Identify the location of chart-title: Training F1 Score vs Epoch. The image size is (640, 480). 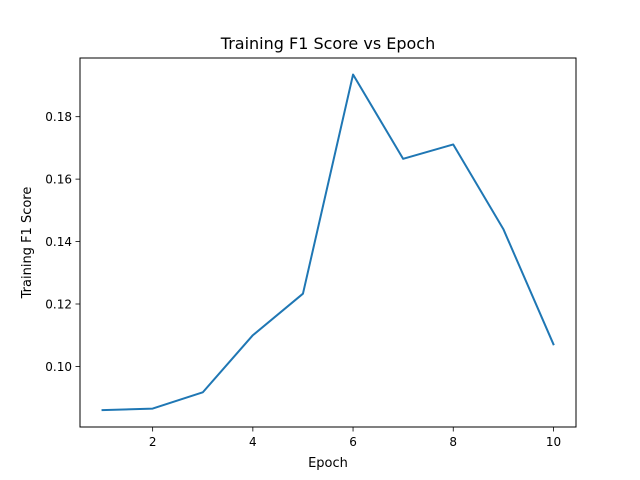
(327, 43).